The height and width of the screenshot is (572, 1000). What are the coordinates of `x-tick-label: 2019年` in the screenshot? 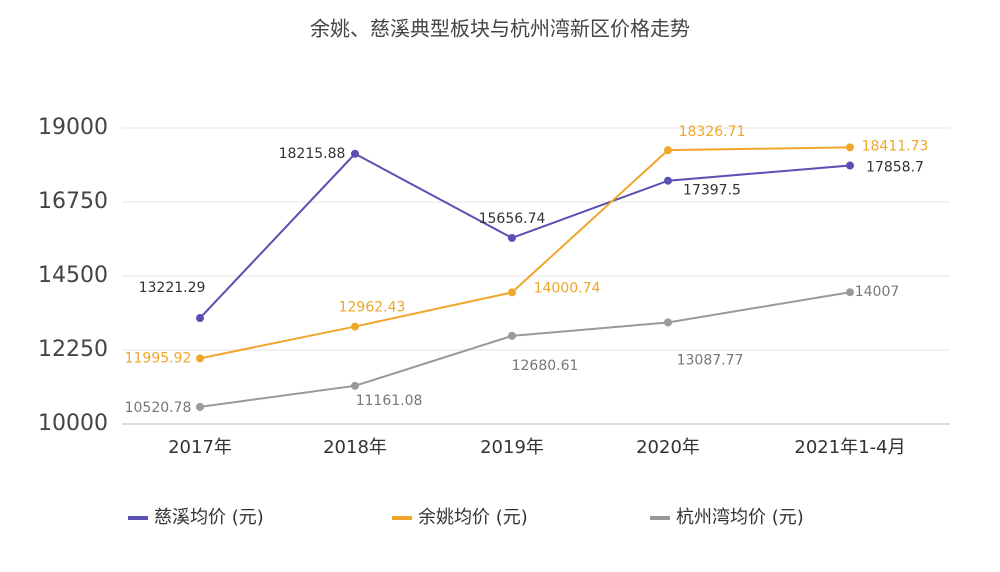 It's located at (512, 447).